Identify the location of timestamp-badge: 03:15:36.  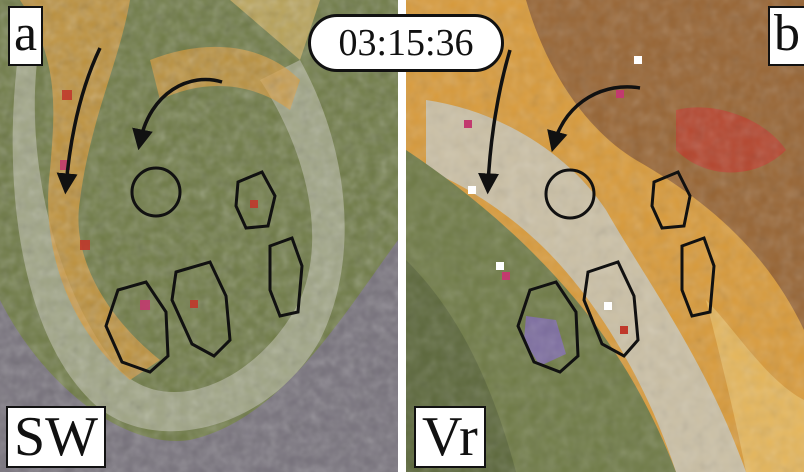
(406, 43).